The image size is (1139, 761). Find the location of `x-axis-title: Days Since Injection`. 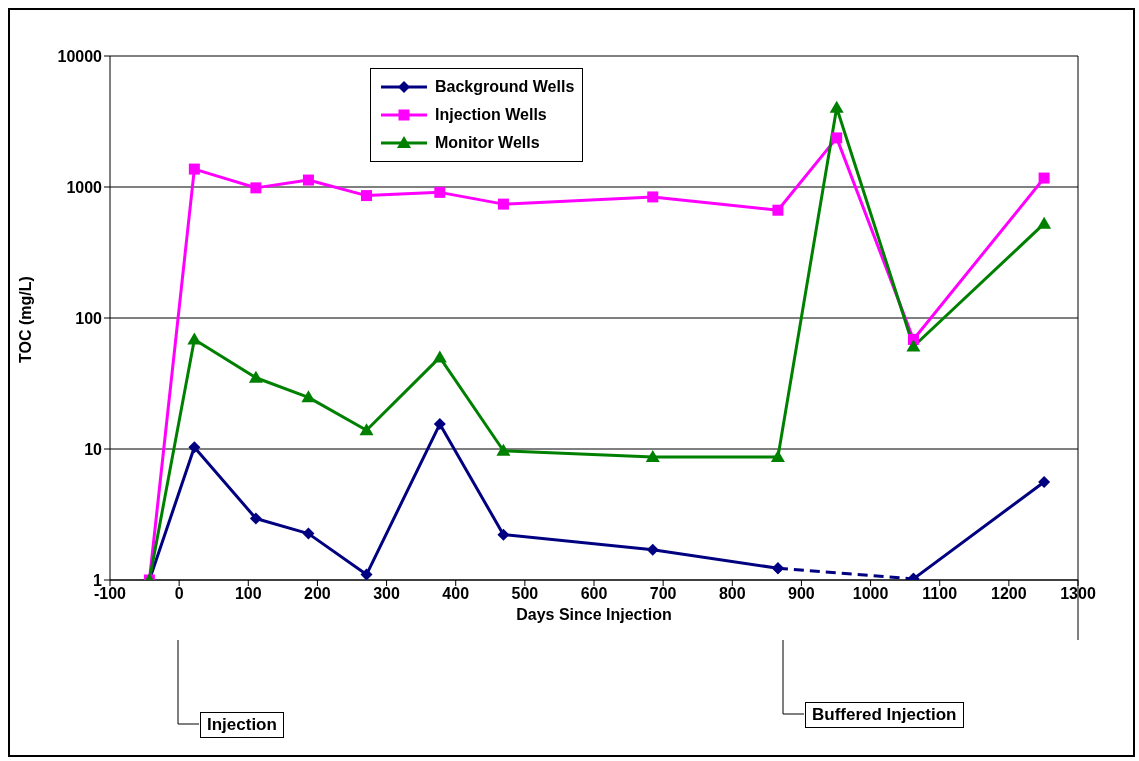

x-axis-title: Days Since Injection is located at coordinates (594, 614).